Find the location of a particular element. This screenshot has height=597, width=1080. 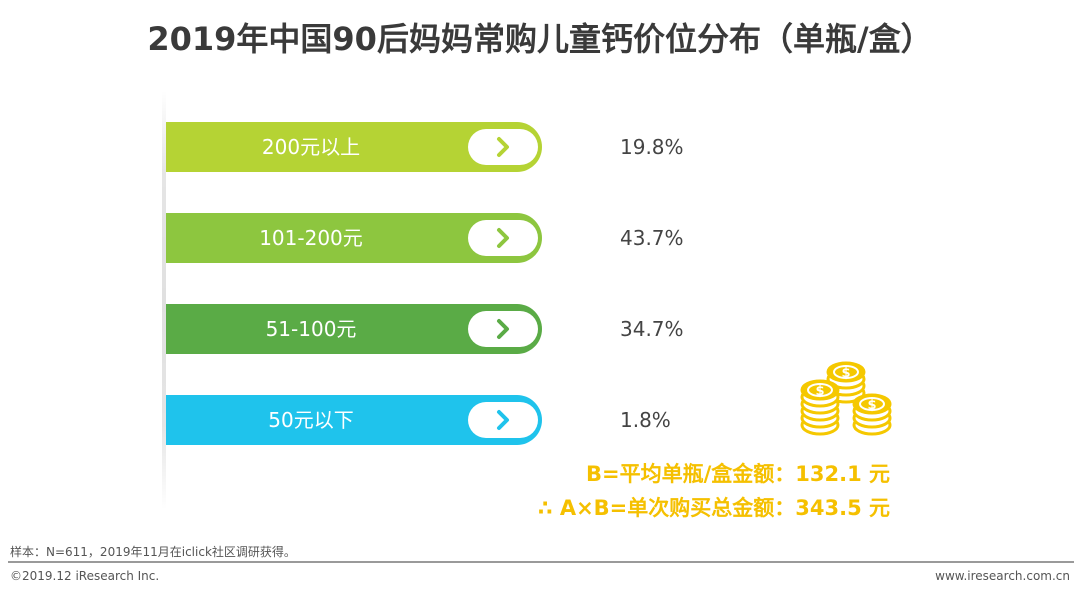

value-label: 34.7% is located at coordinates (652, 329).